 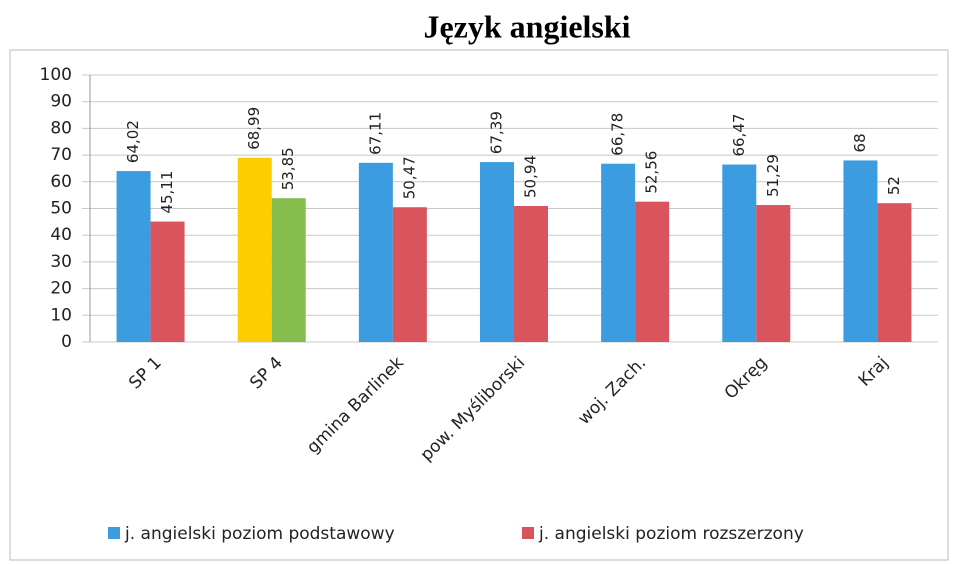 I want to click on x-tick-label: SP 4, so click(x=266, y=373).